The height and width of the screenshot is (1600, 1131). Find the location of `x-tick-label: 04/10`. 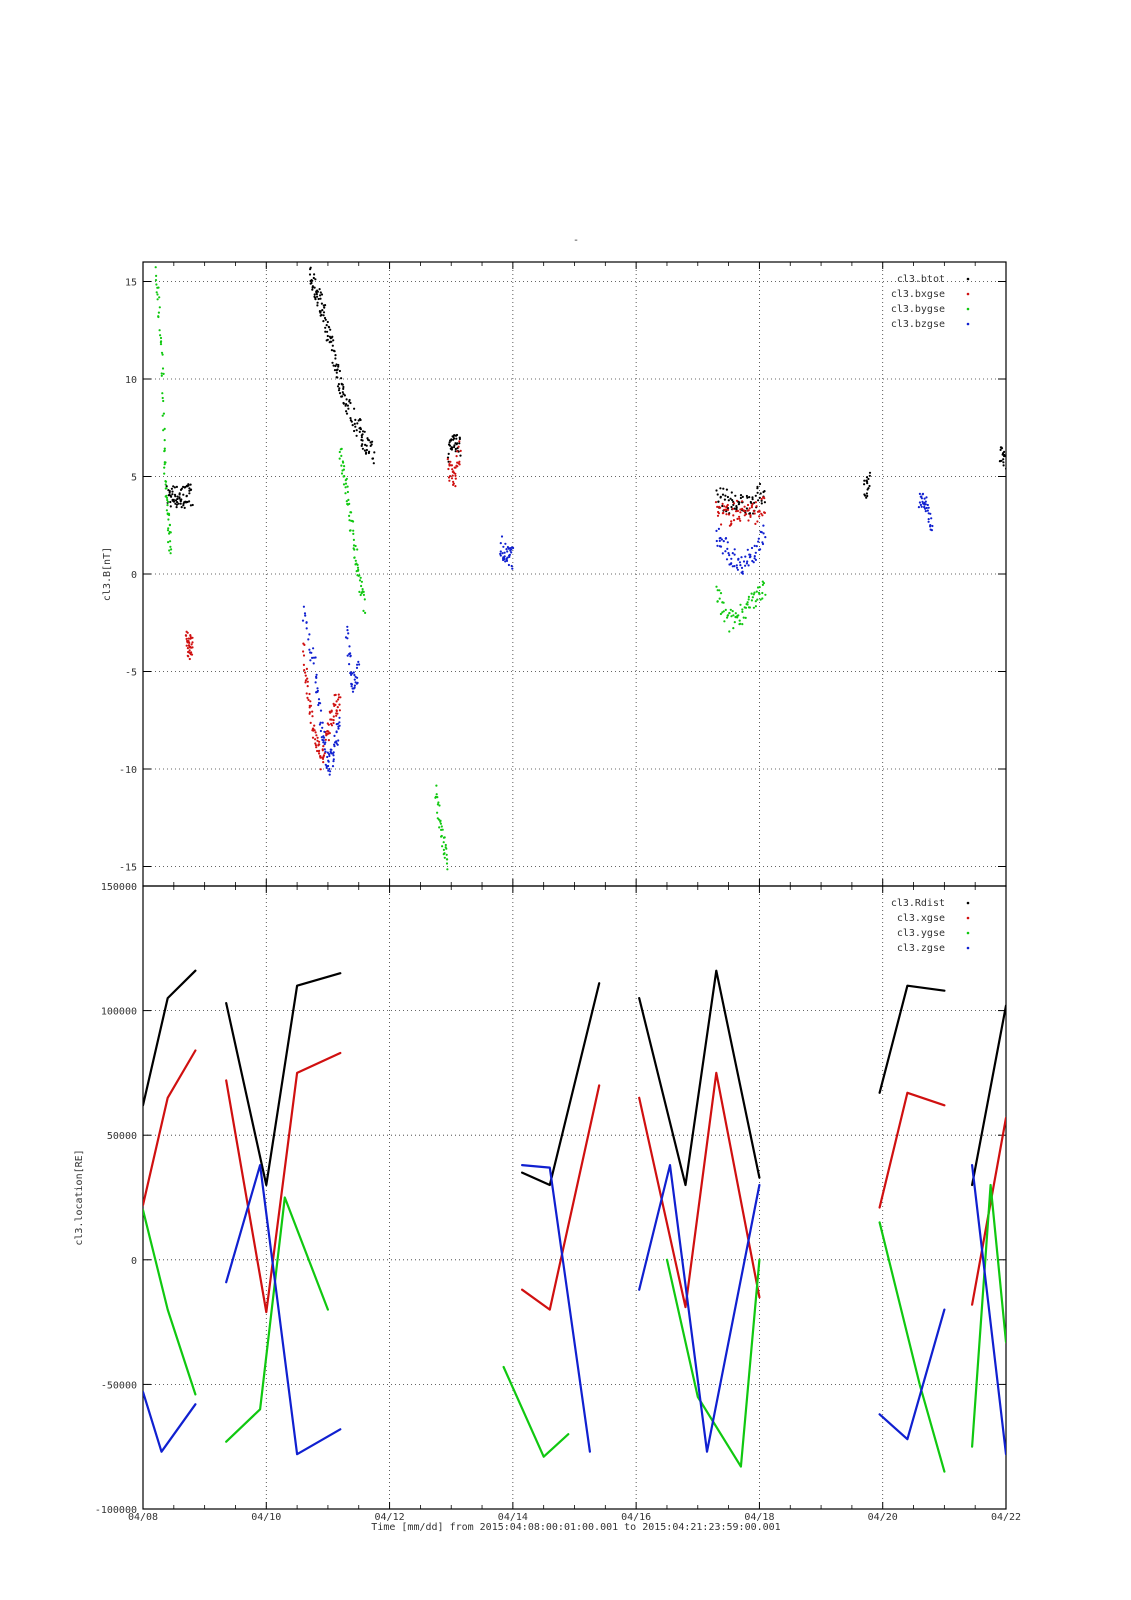

x-tick-label: 04/10 is located at coordinates (266, 1517).